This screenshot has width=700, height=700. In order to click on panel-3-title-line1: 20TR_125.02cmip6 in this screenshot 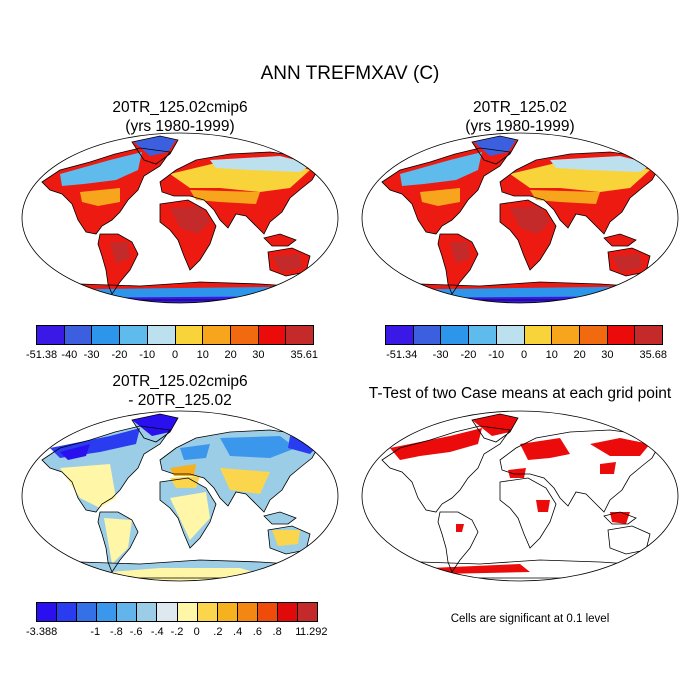, I will do `click(180, 381)`.